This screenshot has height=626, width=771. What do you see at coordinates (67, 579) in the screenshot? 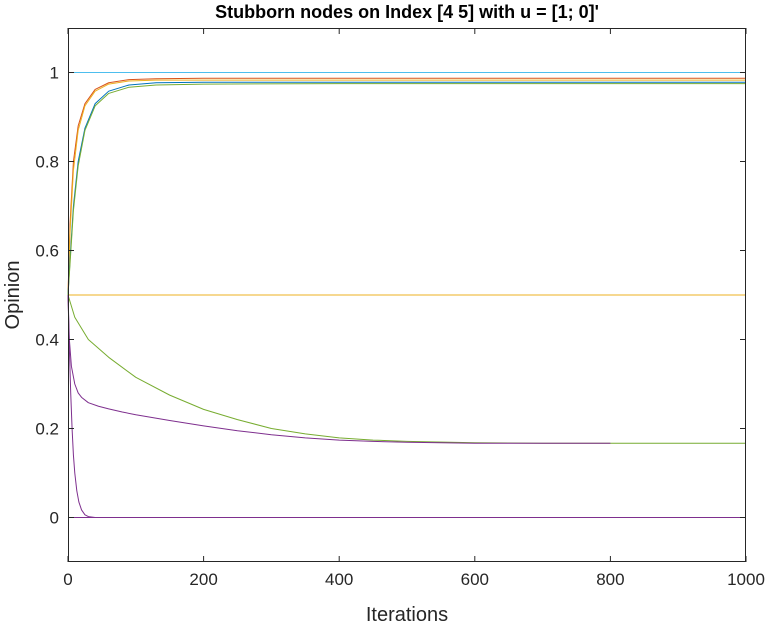
I see `x-tick-label-1: 0` at bounding box center [67, 579].